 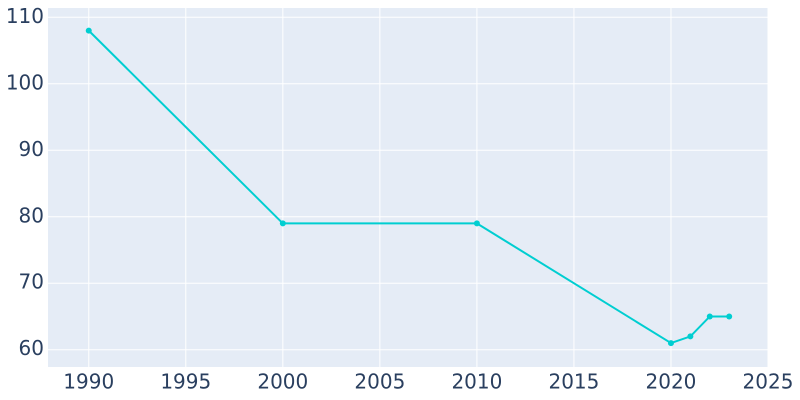 What do you see at coordinates (31, 215) in the screenshot?
I see `y-tick-label: 80` at bounding box center [31, 215].